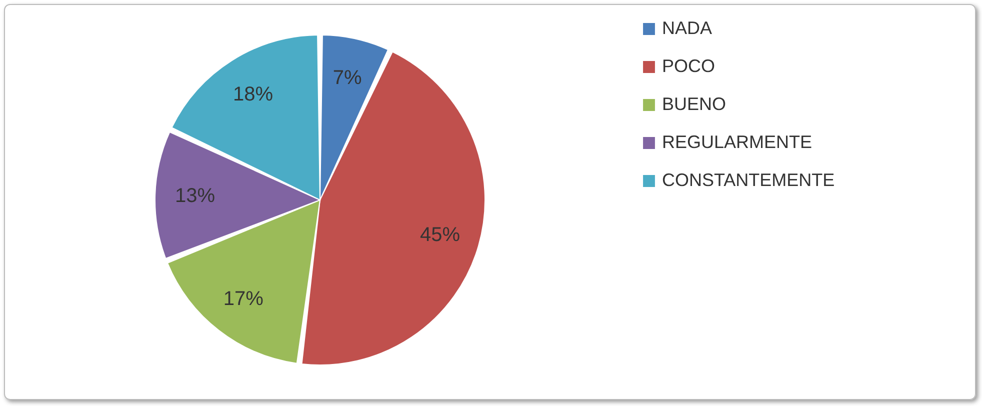 The width and height of the screenshot is (982, 406). What do you see at coordinates (694, 104) in the screenshot?
I see `legend-label: BUENO` at bounding box center [694, 104].